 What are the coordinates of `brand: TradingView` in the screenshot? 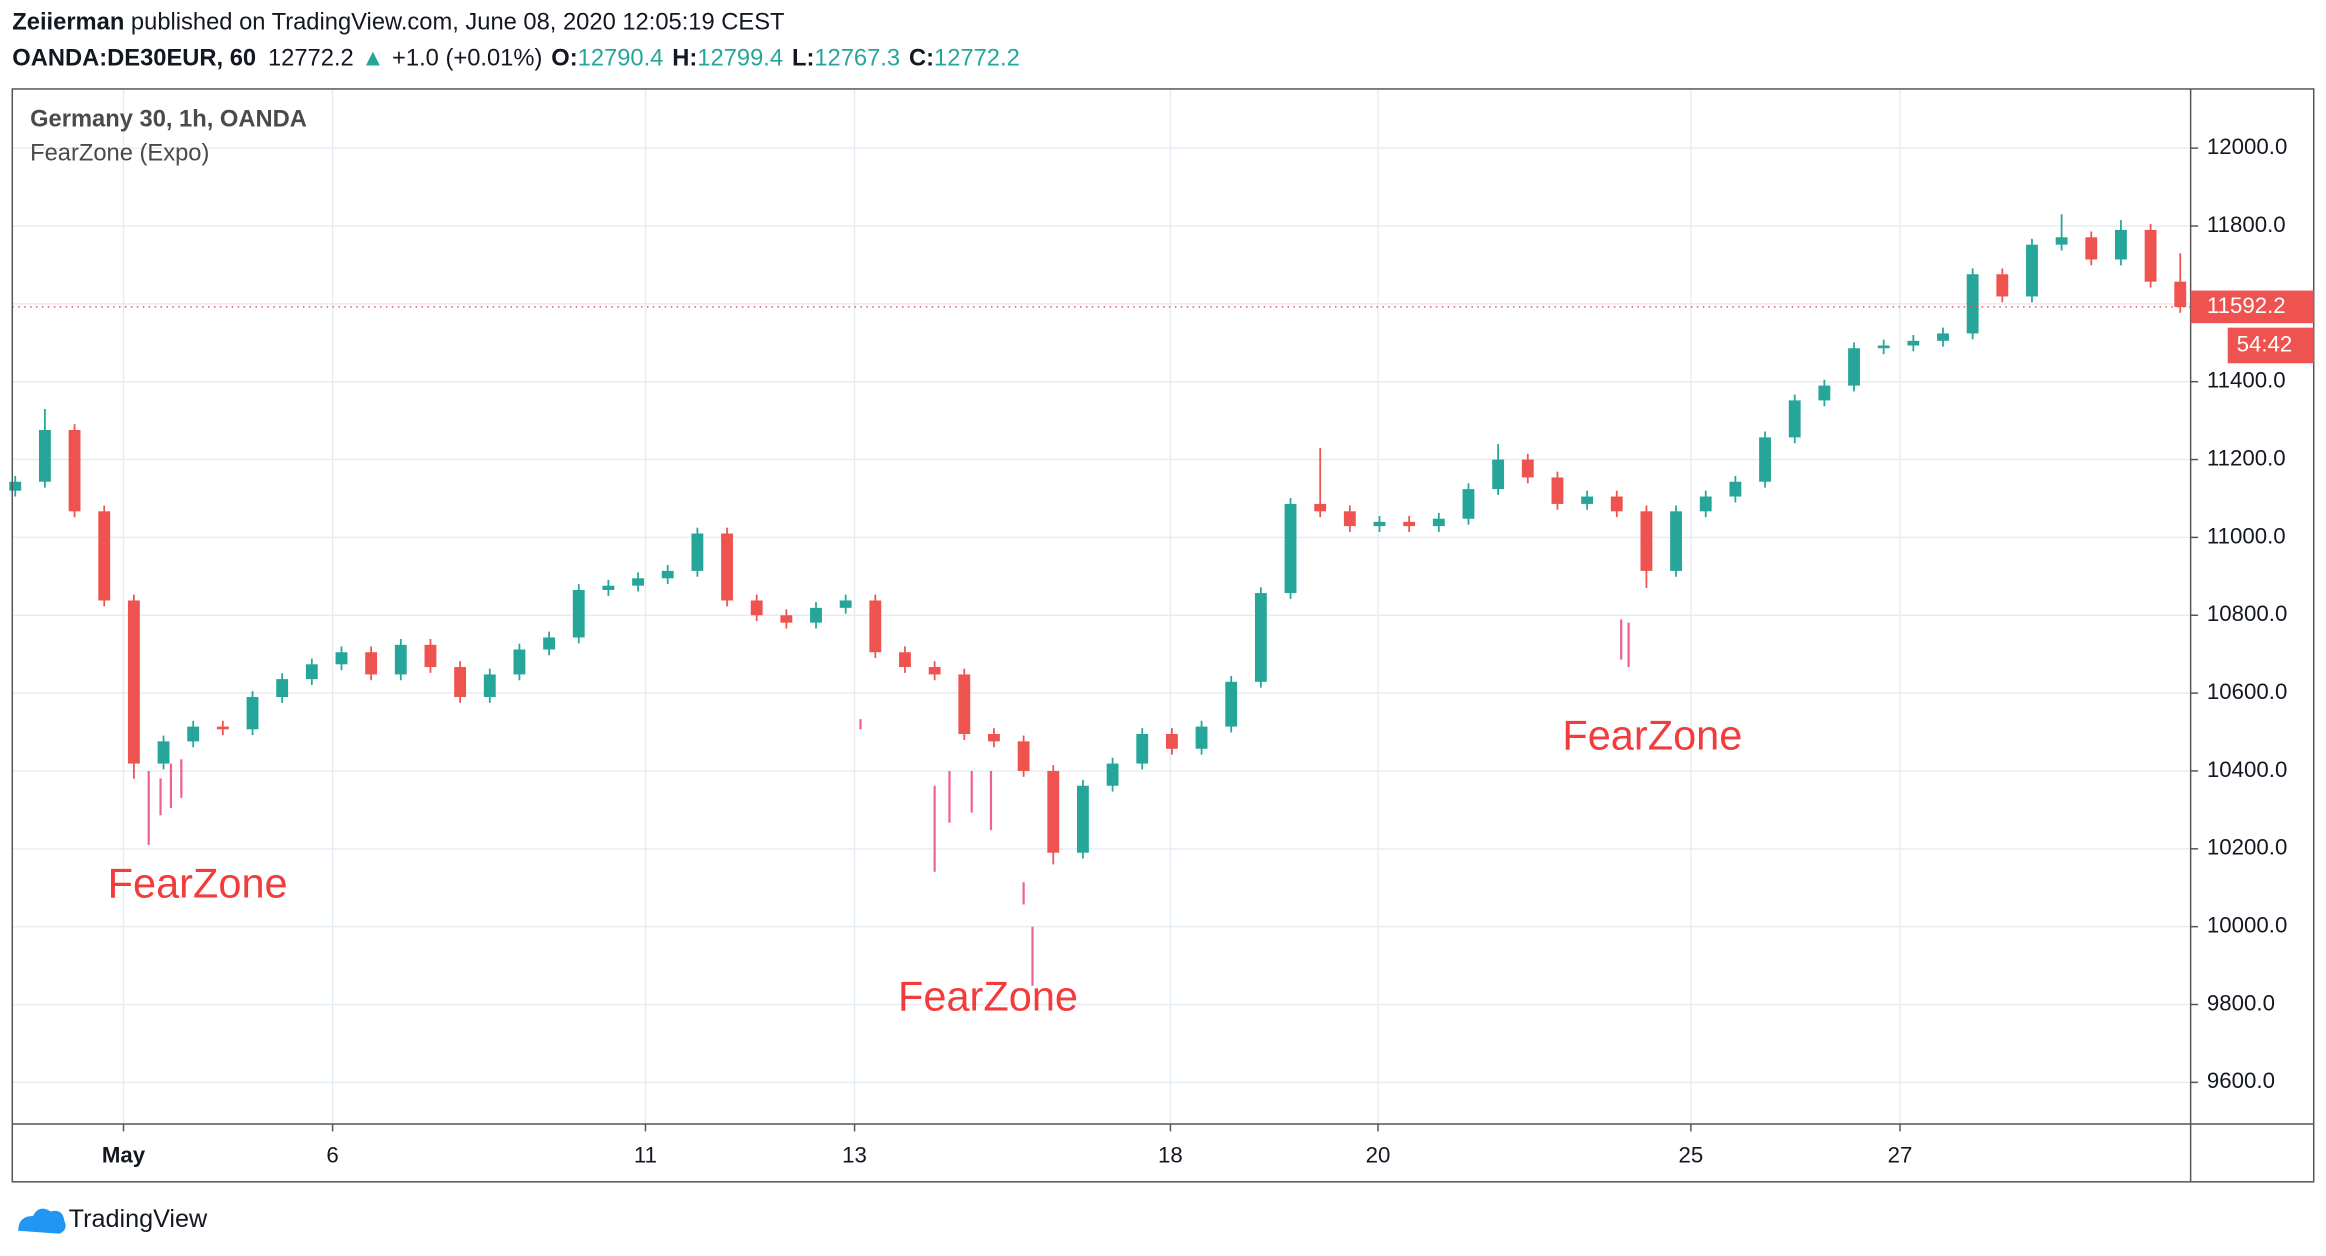 It's located at (138, 1219).